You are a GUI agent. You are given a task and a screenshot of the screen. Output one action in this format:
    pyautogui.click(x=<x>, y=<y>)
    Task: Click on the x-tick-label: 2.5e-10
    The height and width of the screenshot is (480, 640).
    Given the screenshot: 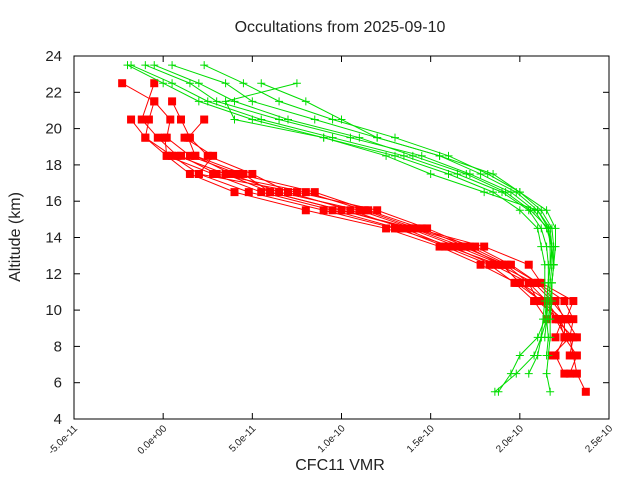 What is the action you would take?
    pyautogui.click(x=599, y=439)
    